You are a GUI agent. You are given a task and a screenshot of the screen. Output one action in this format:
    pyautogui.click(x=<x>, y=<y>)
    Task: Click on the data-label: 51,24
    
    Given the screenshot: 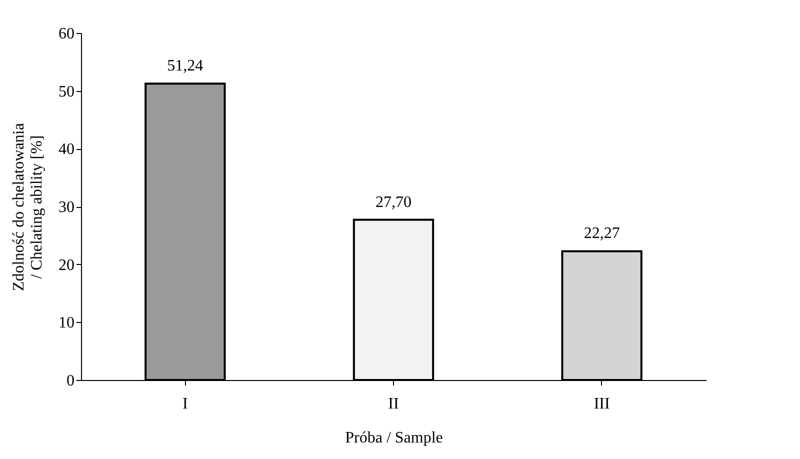 What is the action you would take?
    pyautogui.click(x=185, y=66)
    